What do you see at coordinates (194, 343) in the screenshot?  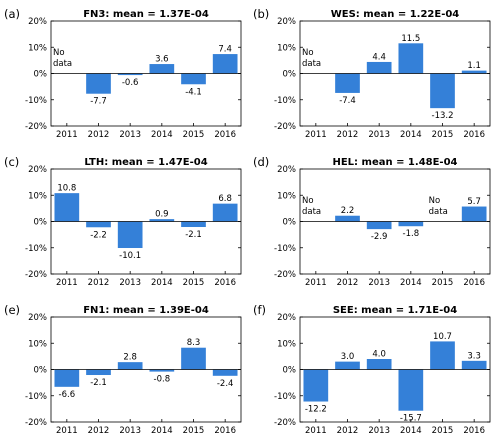 I see `data-label: 8.3` at bounding box center [194, 343].